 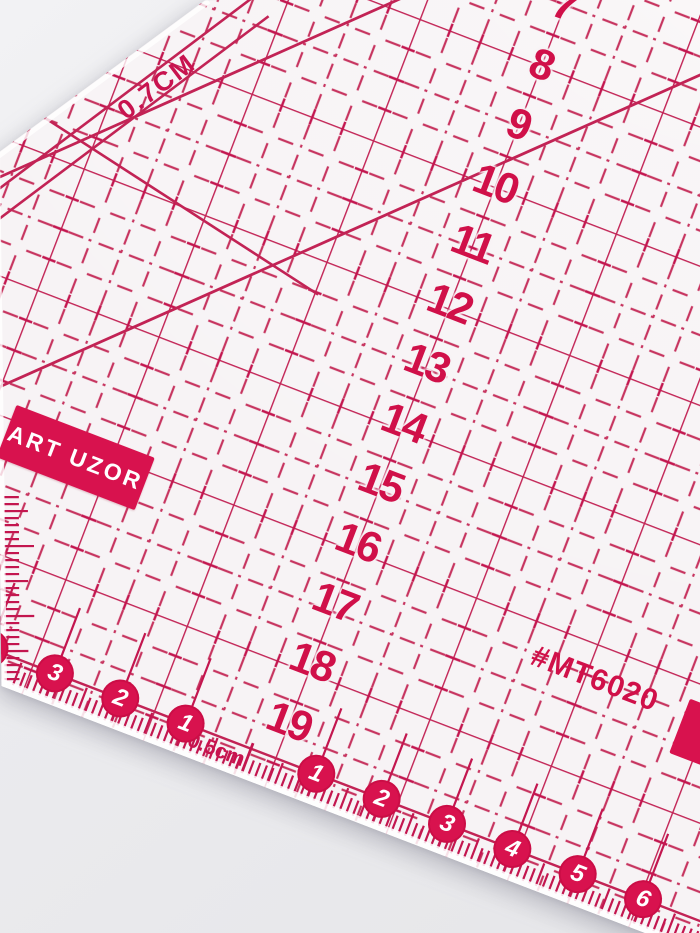 I want to click on edge-circle-number: 5, so click(x=577, y=873).